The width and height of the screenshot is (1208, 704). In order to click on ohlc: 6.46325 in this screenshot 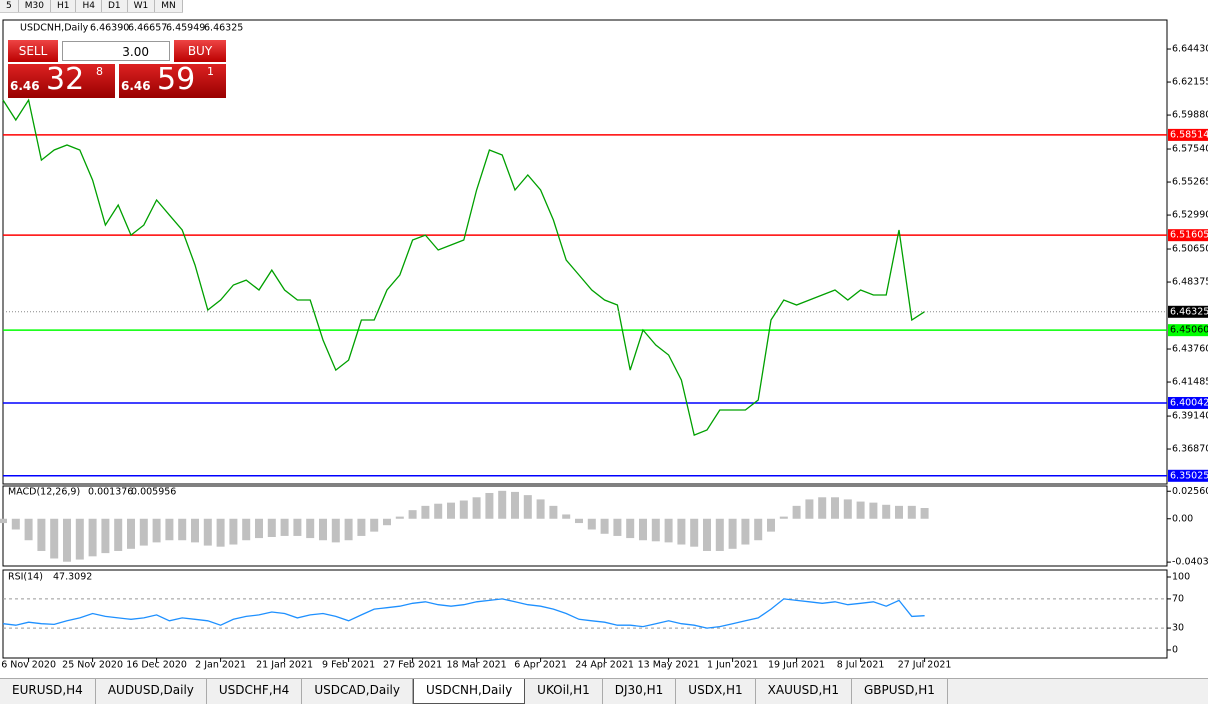, I will do `click(223, 28)`.